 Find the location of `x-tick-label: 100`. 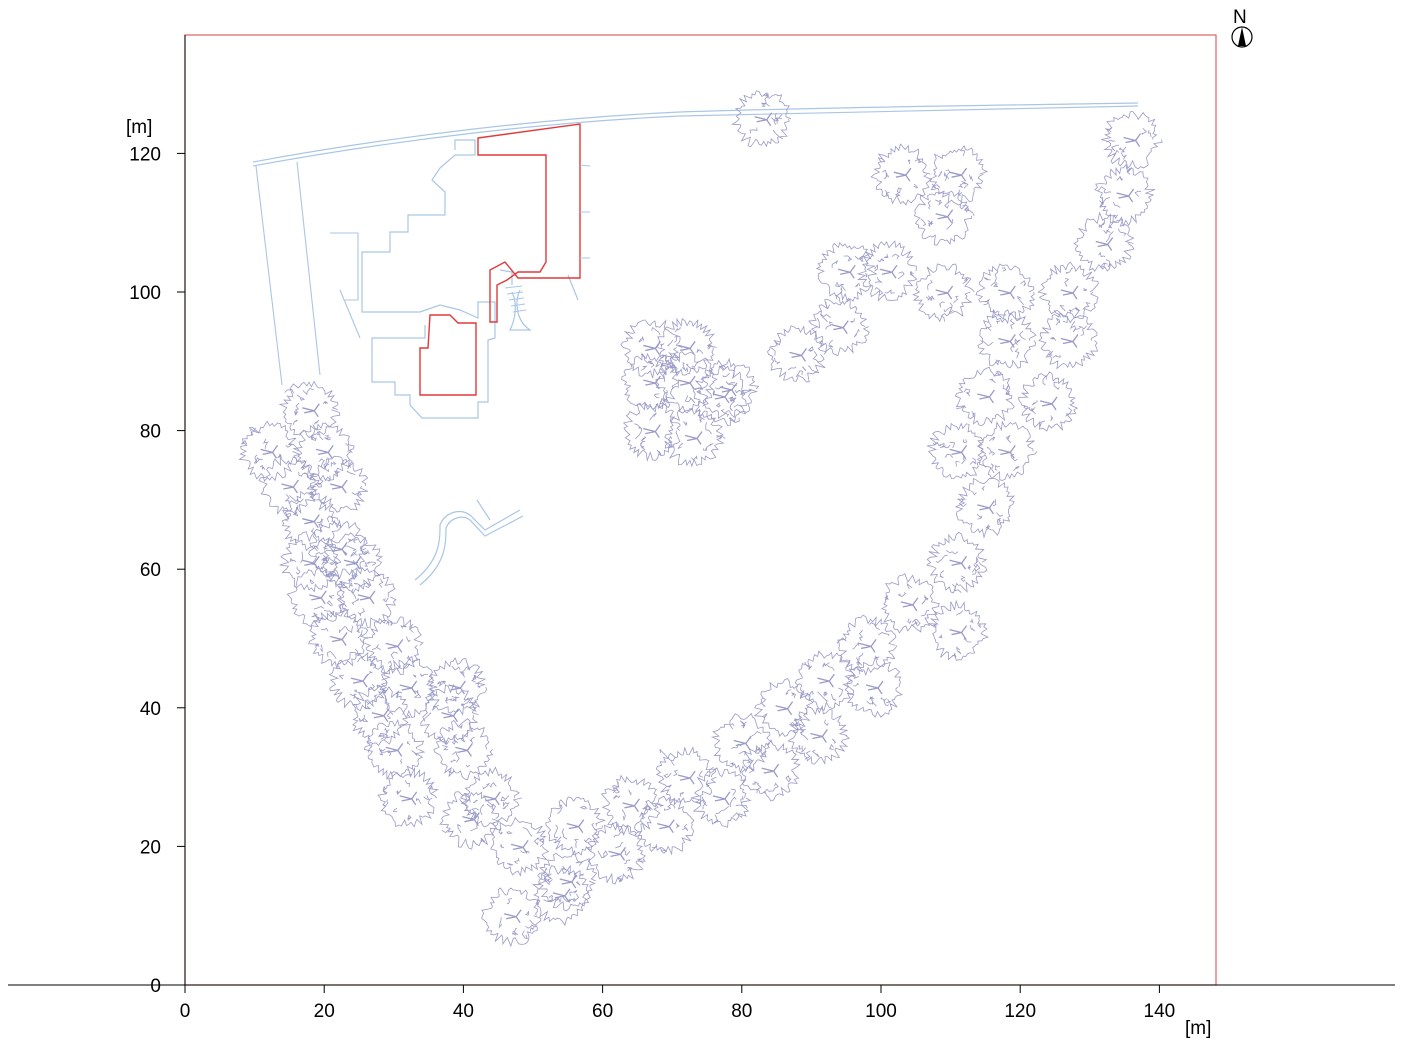

x-tick-label: 100 is located at coordinates (881, 1011).